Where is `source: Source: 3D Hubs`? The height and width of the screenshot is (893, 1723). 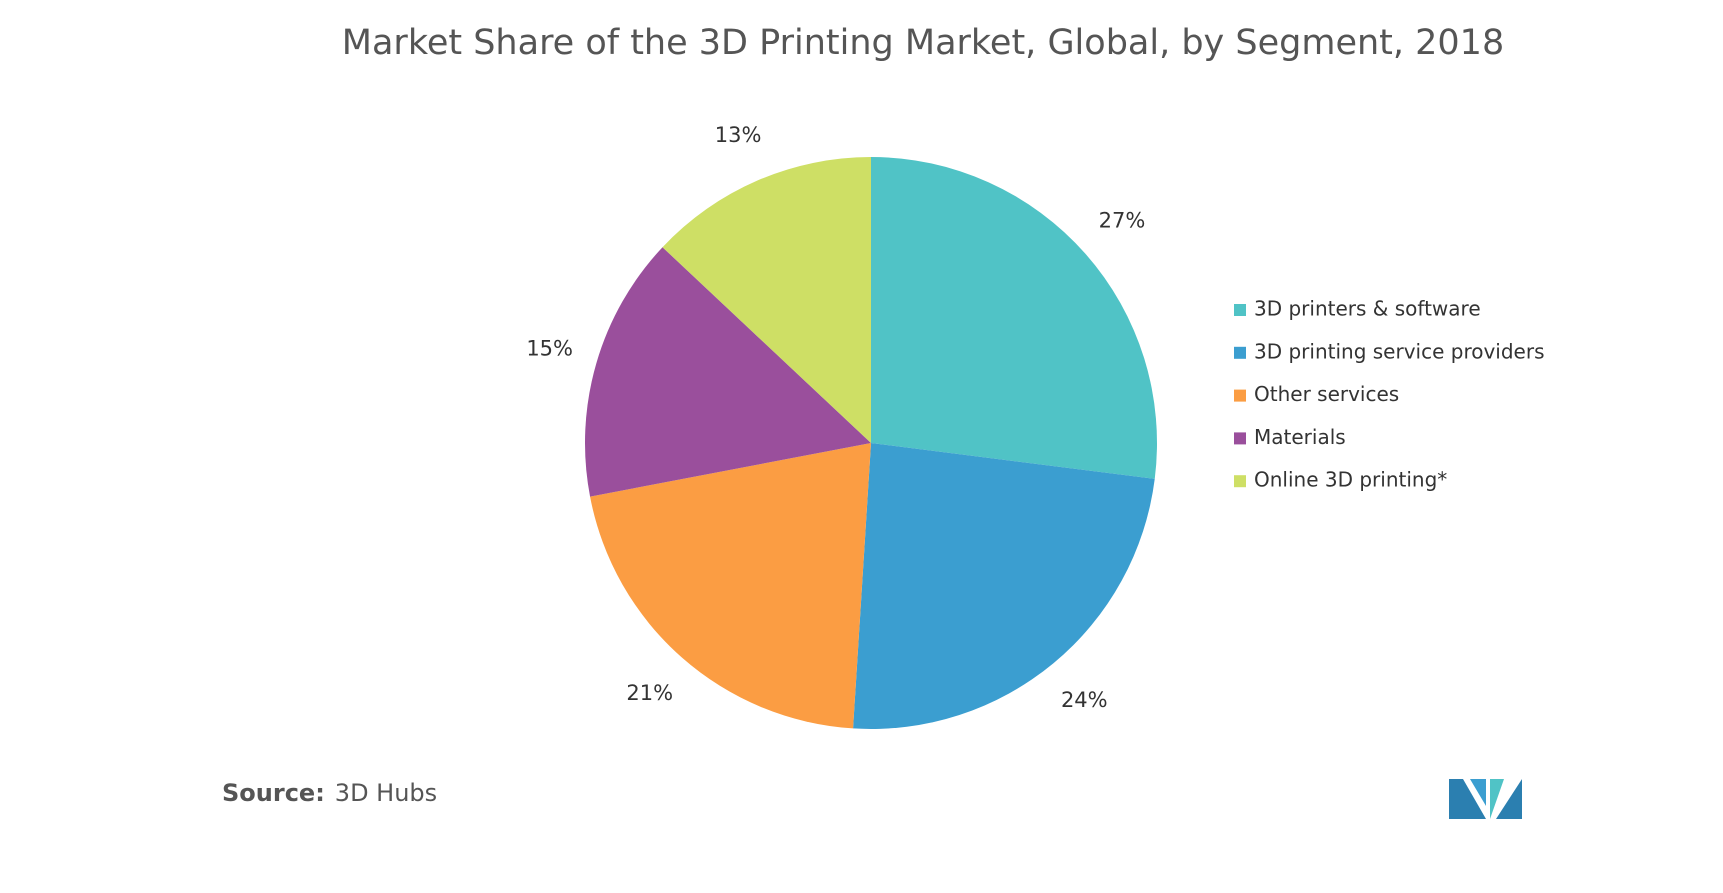 source: Source: 3D Hubs is located at coordinates (329, 793).